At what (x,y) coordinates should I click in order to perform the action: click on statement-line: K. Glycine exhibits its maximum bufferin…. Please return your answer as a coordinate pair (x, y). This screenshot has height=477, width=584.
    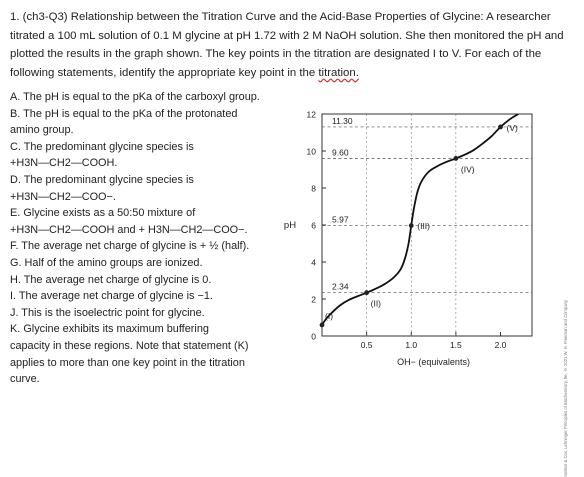
    Looking at the image, I should click on (109, 329).